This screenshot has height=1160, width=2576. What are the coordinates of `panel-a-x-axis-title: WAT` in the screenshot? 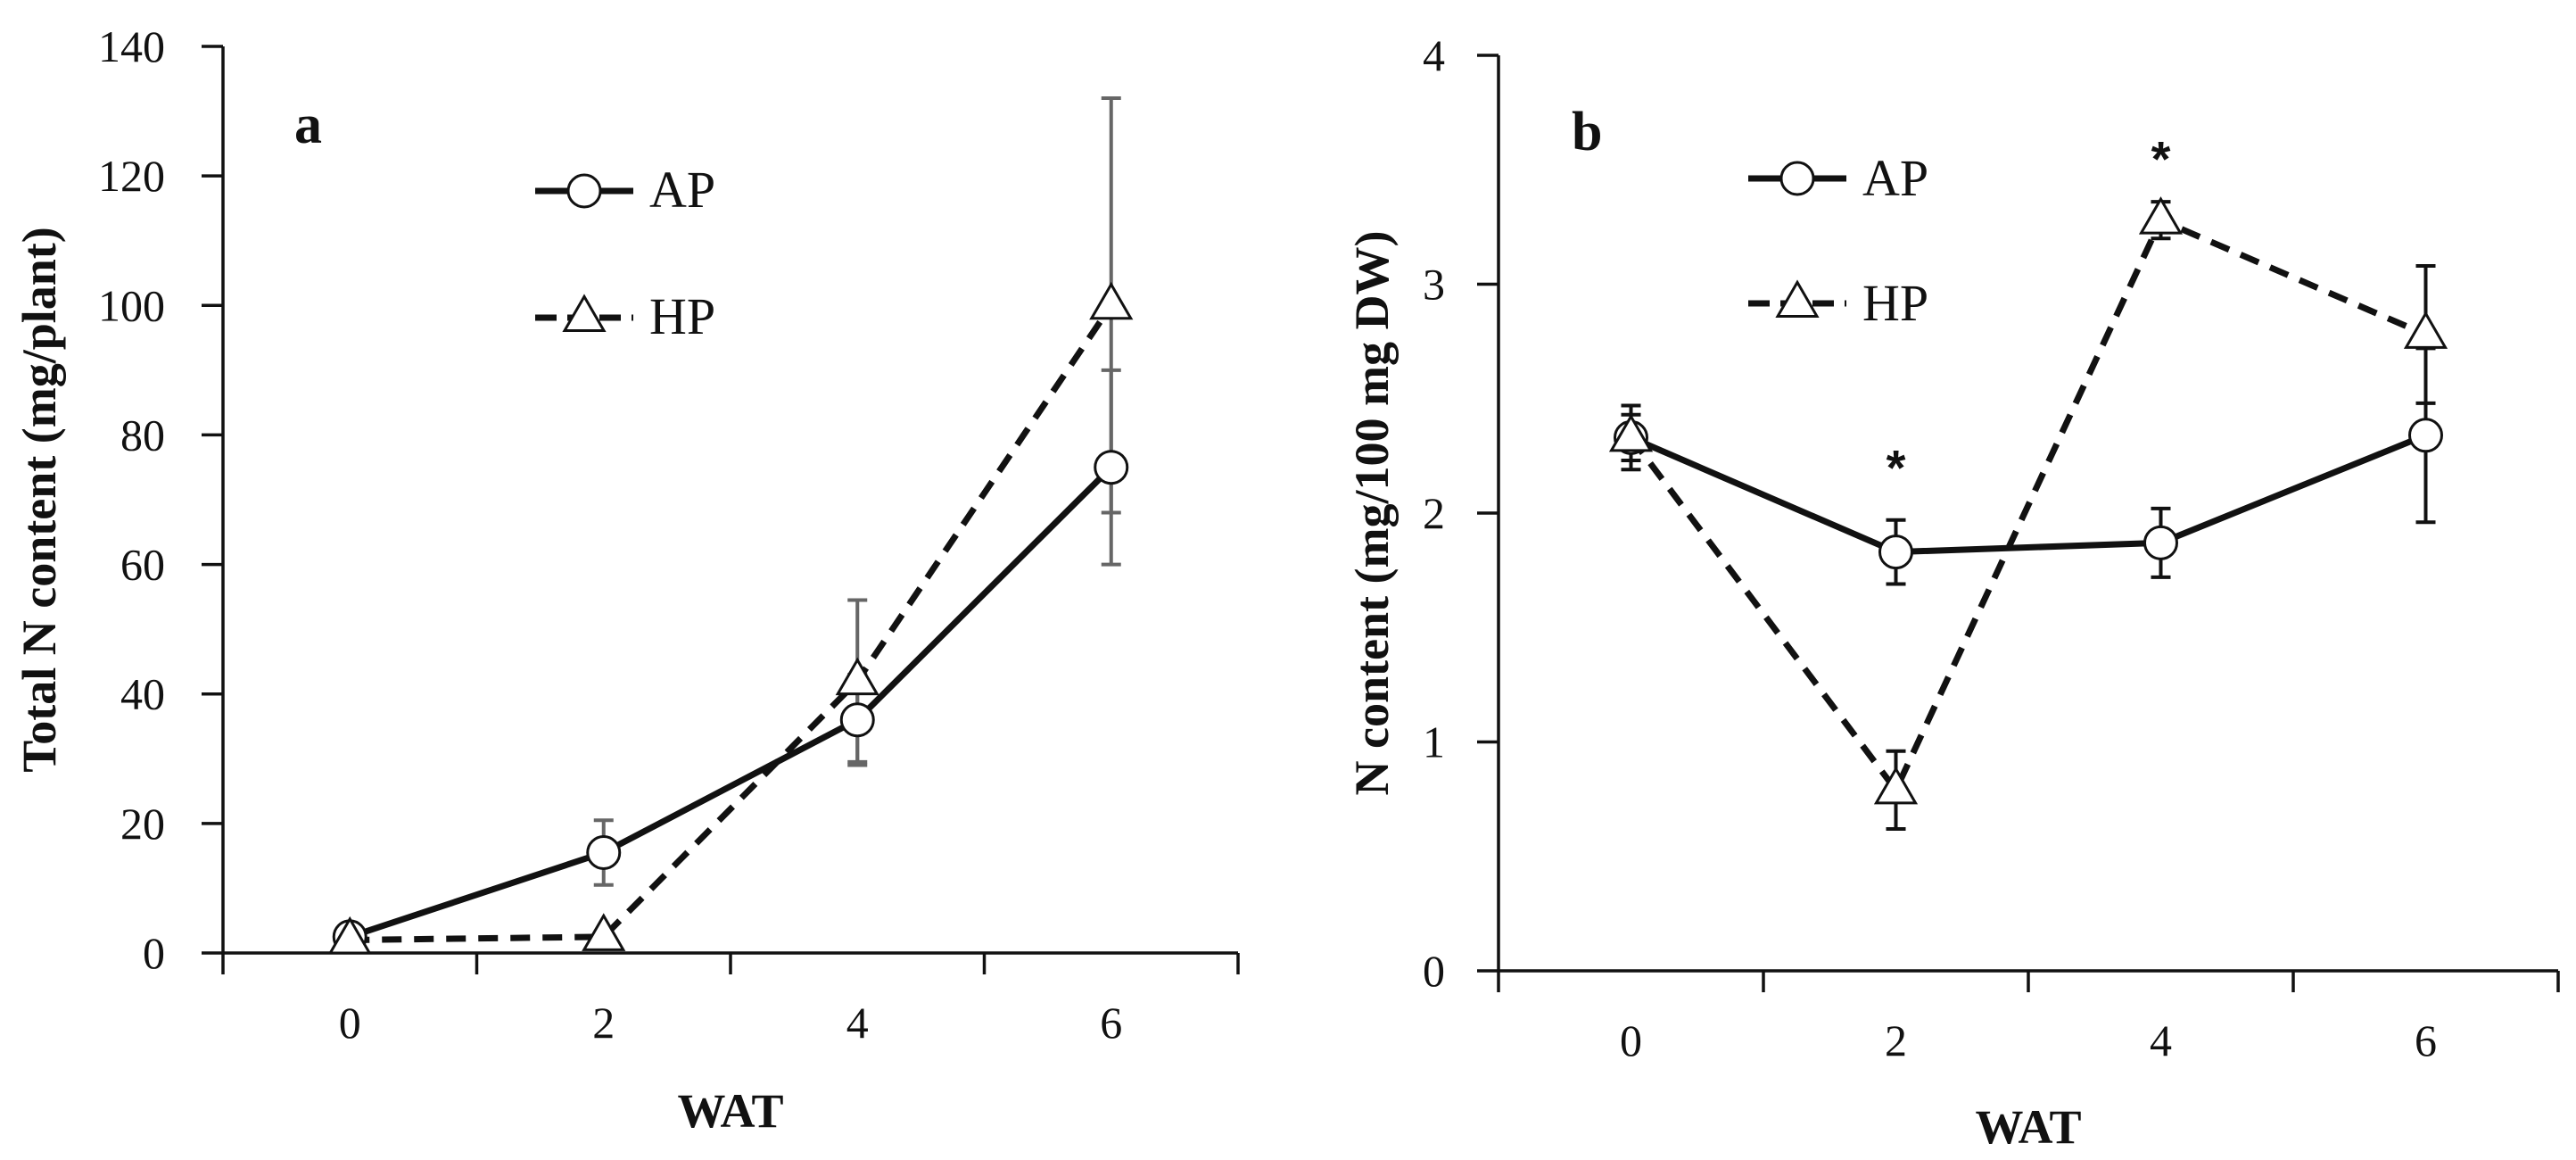 It's located at (730, 1111).